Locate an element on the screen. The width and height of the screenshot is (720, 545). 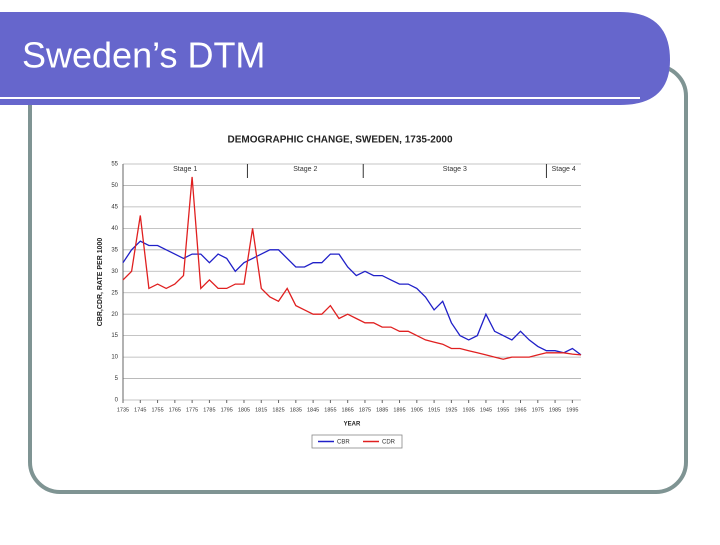
y-tick-label: 45 is located at coordinates (114, 207).